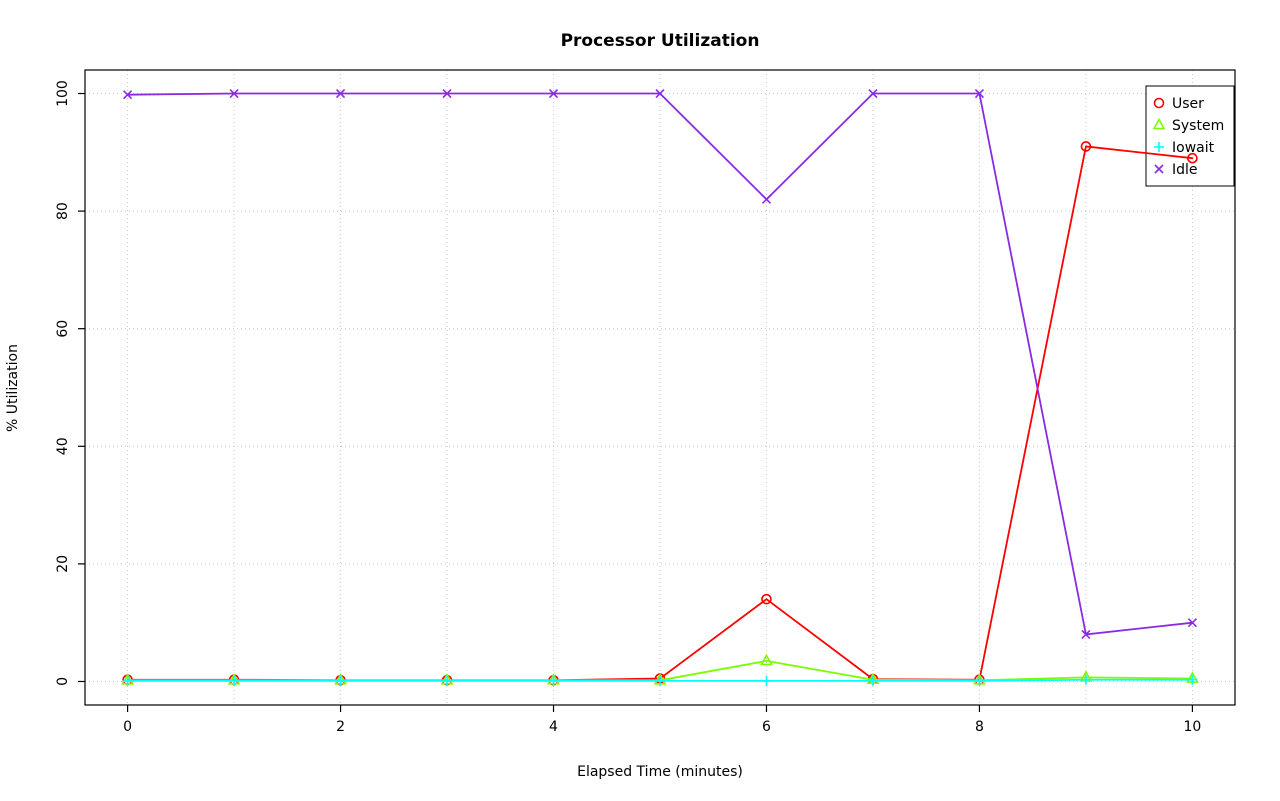 The width and height of the screenshot is (1280, 801). What do you see at coordinates (1193, 148) in the screenshot?
I see `legend-label-iowait: Iowait` at bounding box center [1193, 148].